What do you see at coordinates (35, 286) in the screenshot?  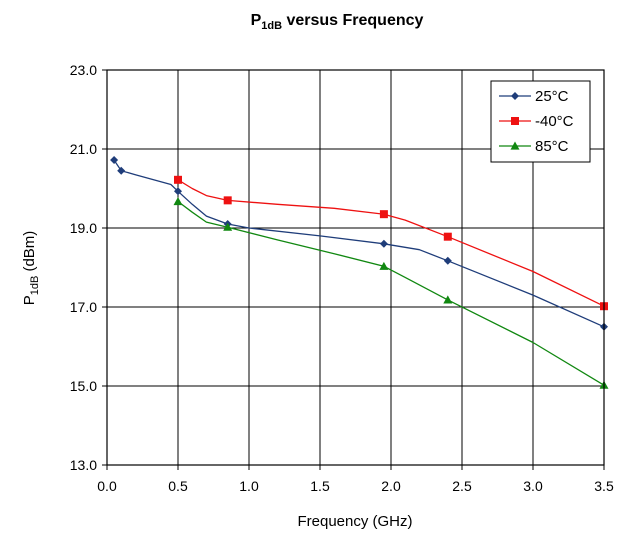 I see `y-axis-label-subscript: 1dB` at bounding box center [35, 286].